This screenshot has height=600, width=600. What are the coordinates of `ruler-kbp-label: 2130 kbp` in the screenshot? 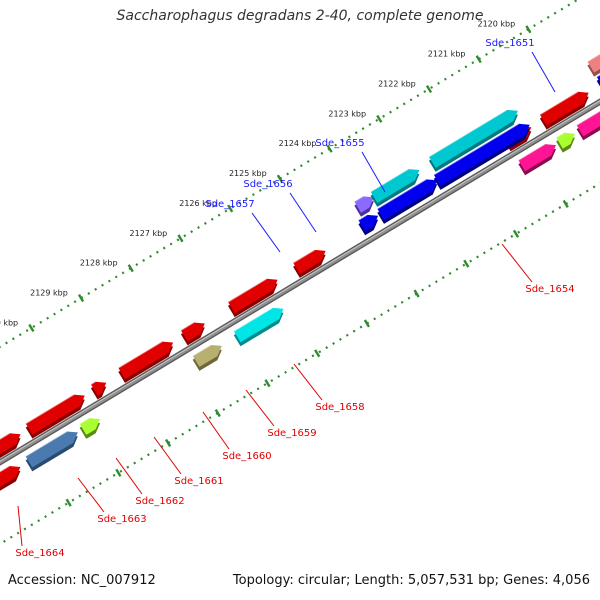 It's located at (9, 322).